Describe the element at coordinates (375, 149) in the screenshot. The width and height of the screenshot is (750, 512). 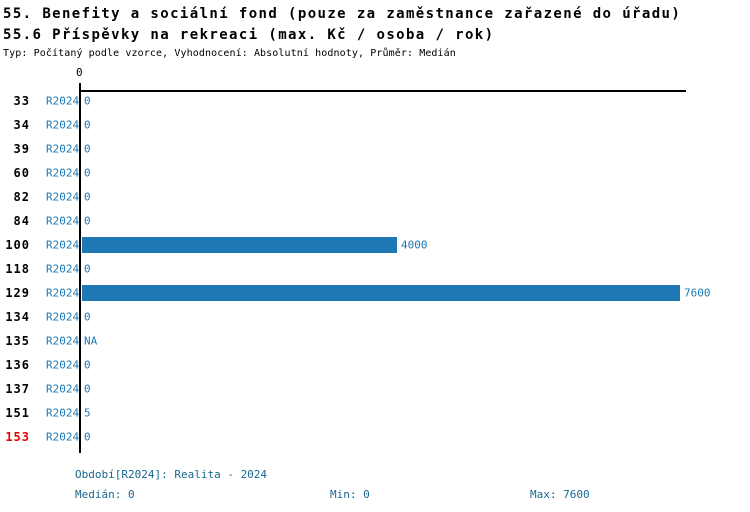
I see `chart-row: 39 R2024 0` at that location.